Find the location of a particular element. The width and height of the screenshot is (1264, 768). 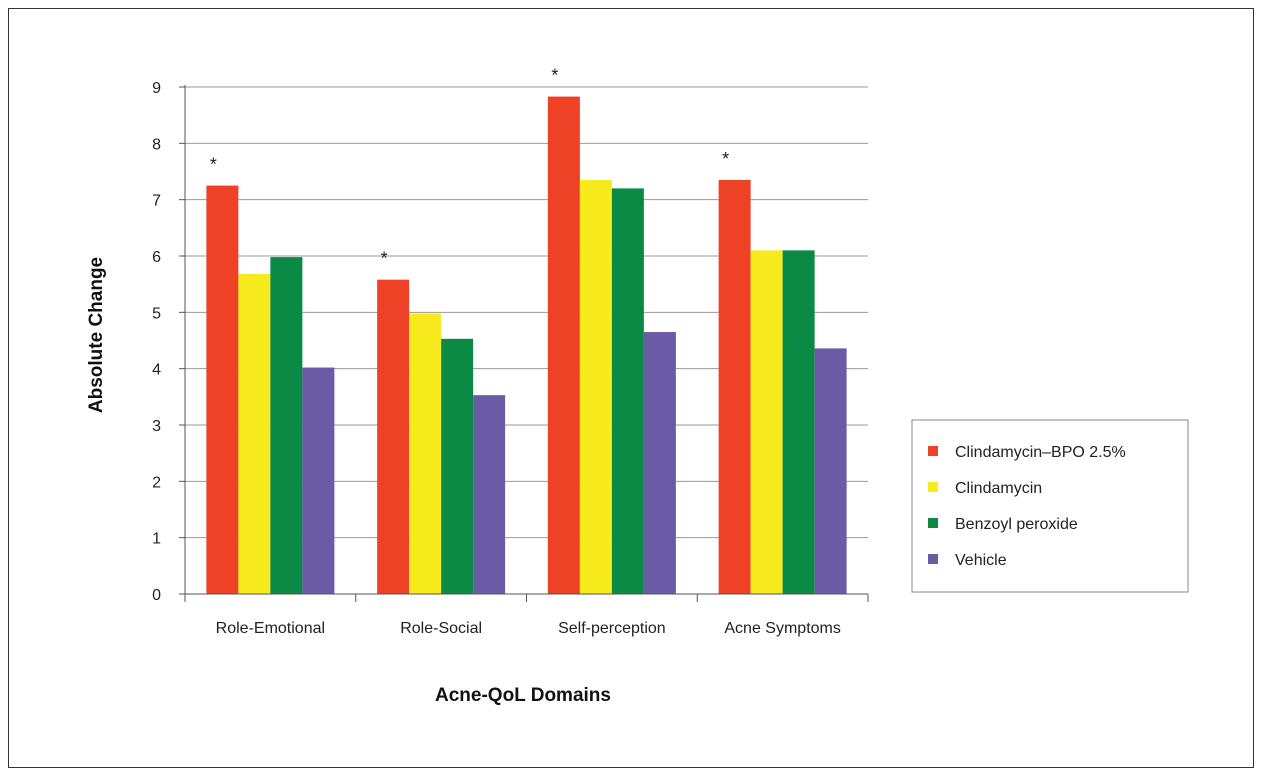

y-tick-label: 7 is located at coordinates (156, 201).